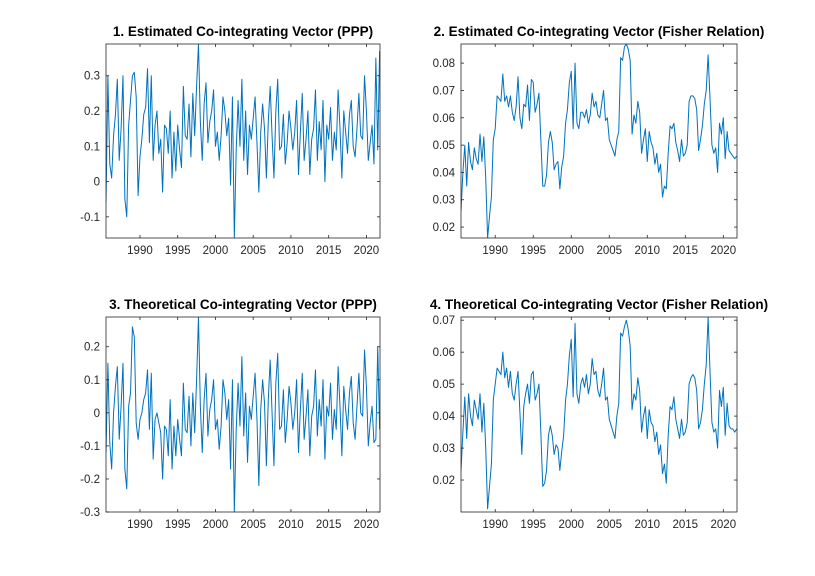 The width and height of the screenshot is (815, 576). What do you see at coordinates (329, 251) in the screenshot?
I see `x-tick-label-1-5: 2015` at bounding box center [329, 251].